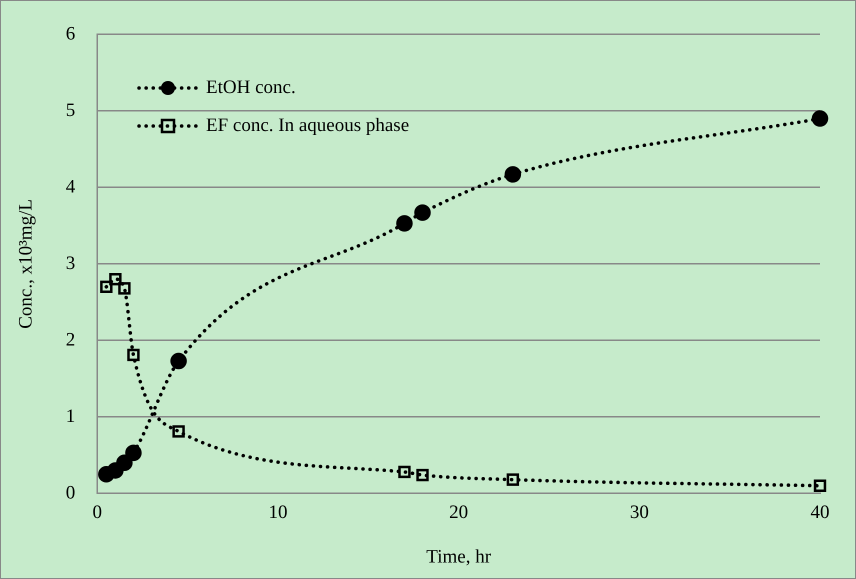  Describe the element at coordinates (820, 512) in the screenshot. I see `x-tick-label: 40` at that location.